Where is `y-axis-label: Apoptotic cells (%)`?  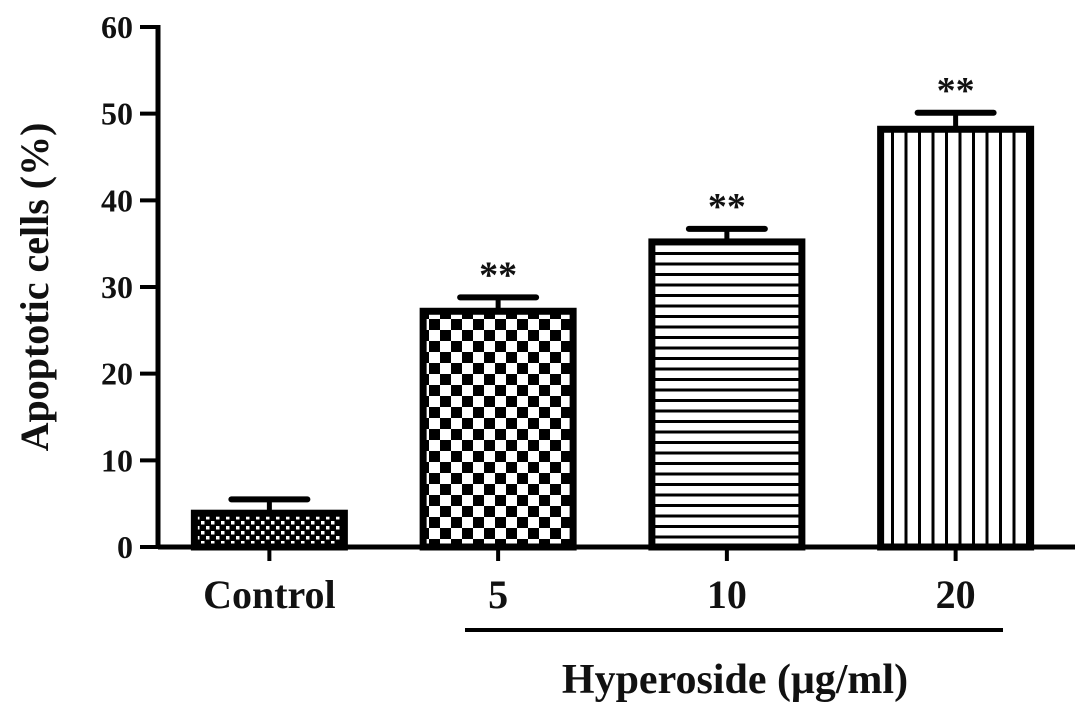 y-axis-label: Apoptotic cells (%) is located at coordinates (34, 287).